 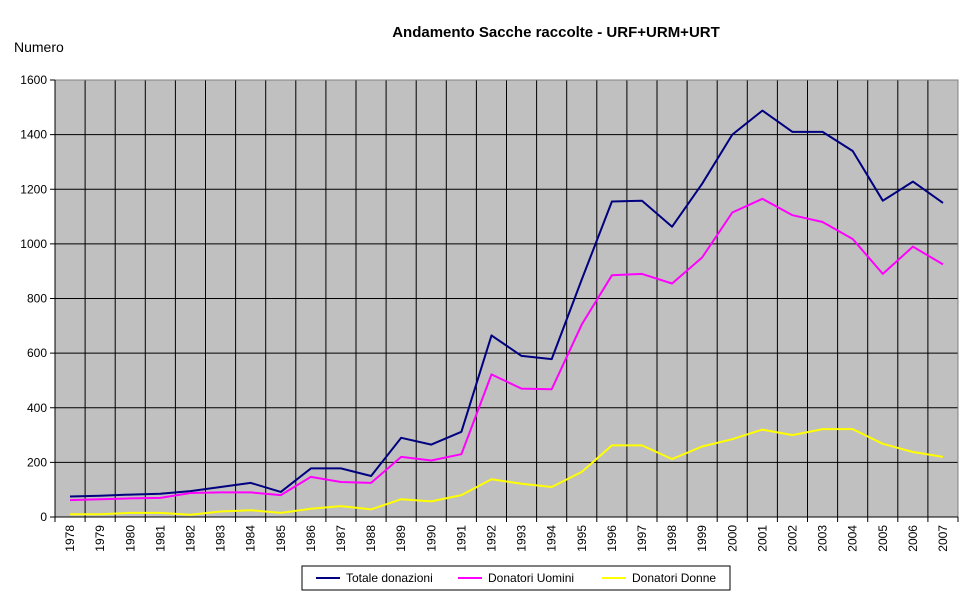 What do you see at coordinates (823, 538) in the screenshot?
I see `x-tick-label: 2003` at bounding box center [823, 538].